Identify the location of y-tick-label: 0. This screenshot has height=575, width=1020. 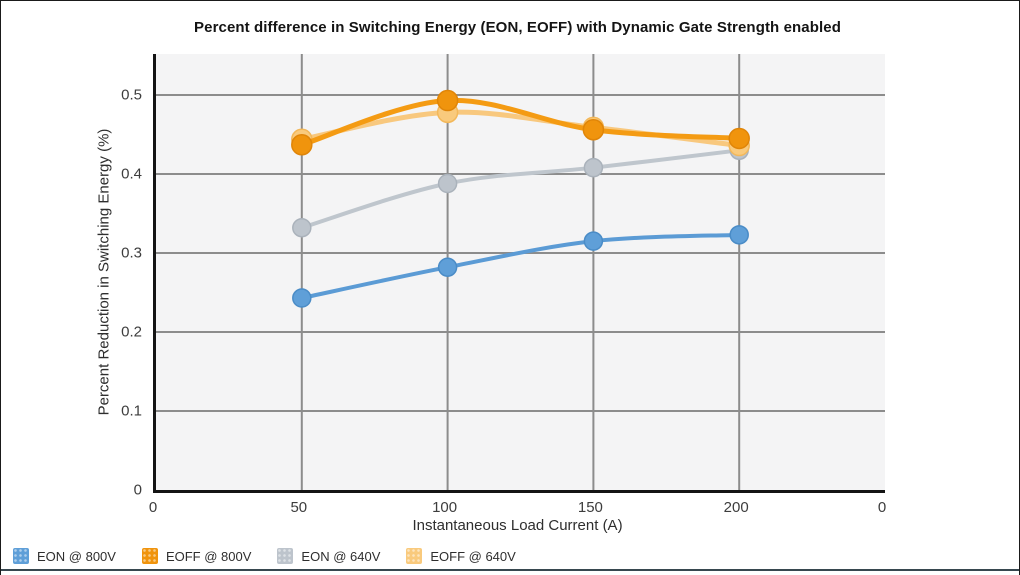
(137, 490).